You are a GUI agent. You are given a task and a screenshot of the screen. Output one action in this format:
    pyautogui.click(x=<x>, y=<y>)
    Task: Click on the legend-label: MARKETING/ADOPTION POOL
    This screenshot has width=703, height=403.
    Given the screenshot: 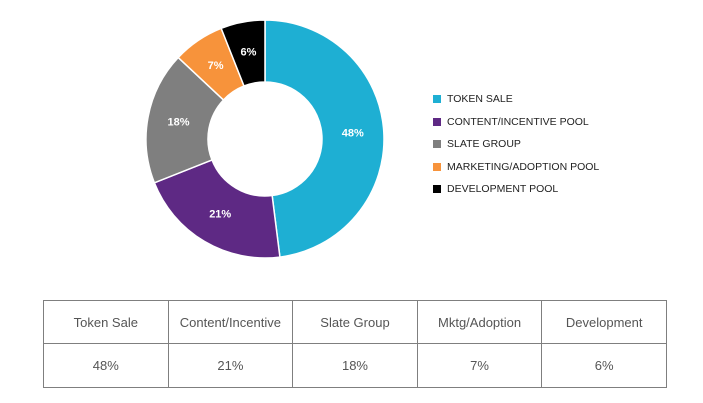 What is the action you would take?
    pyautogui.click(x=523, y=166)
    